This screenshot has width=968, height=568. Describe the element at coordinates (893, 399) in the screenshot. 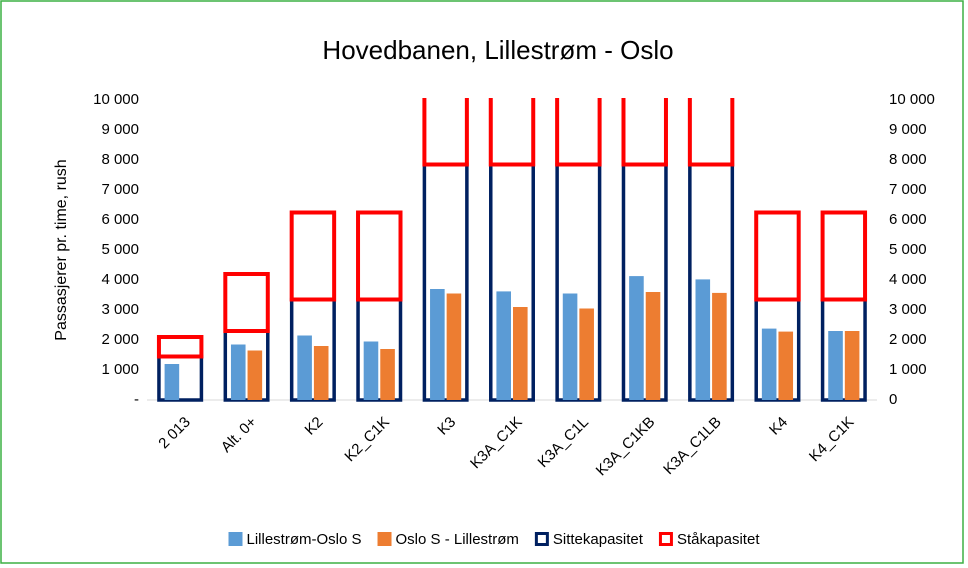

I see `y2-tick-label: 0` at that location.